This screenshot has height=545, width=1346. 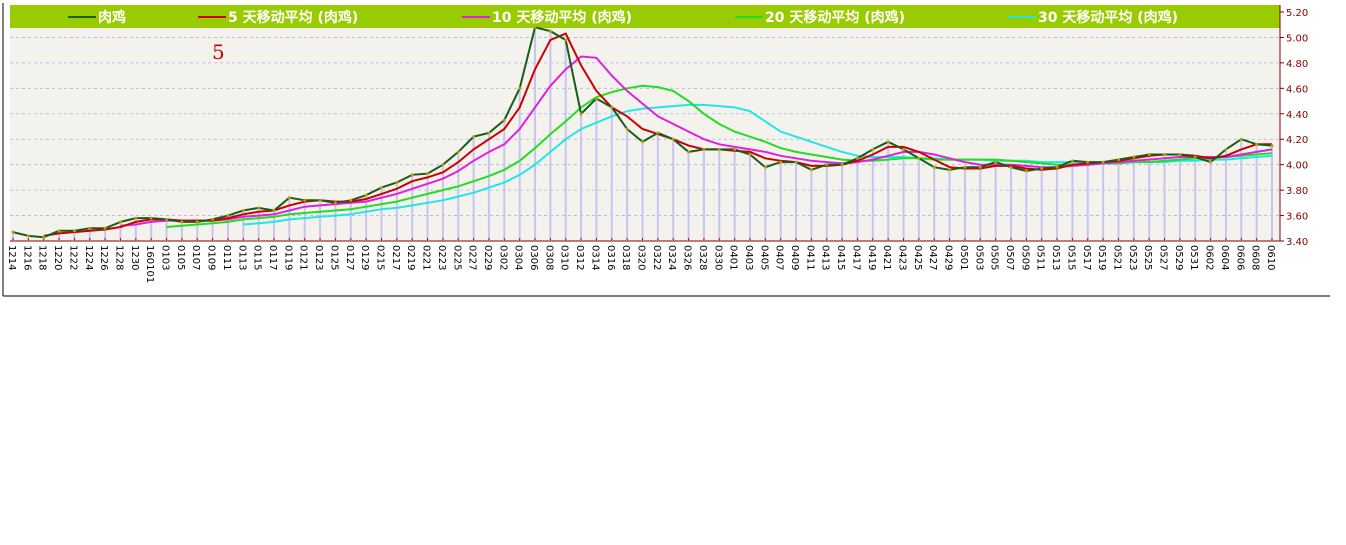 I want to click on x-tick-group: 1218, so click(x=42, y=257).